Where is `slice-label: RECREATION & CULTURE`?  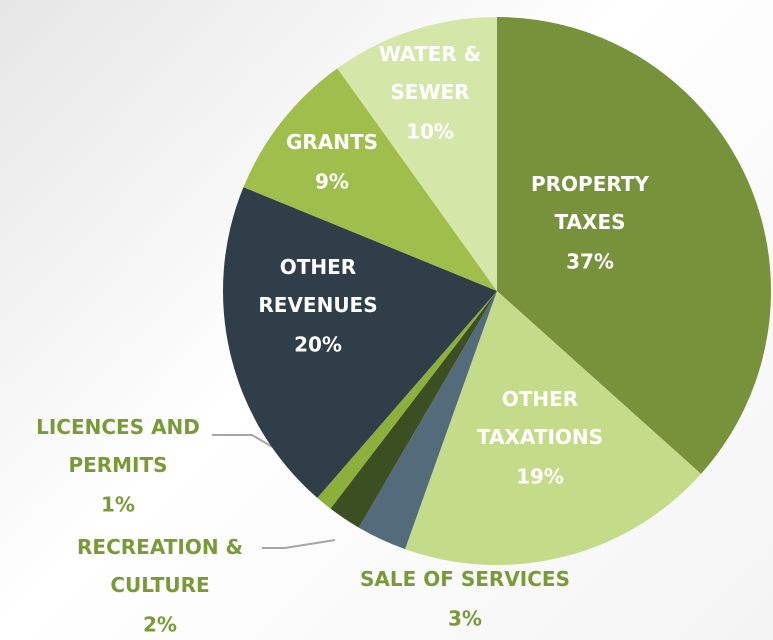
slice-label: RECREATION & CULTURE is located at coordinates (160, 566).